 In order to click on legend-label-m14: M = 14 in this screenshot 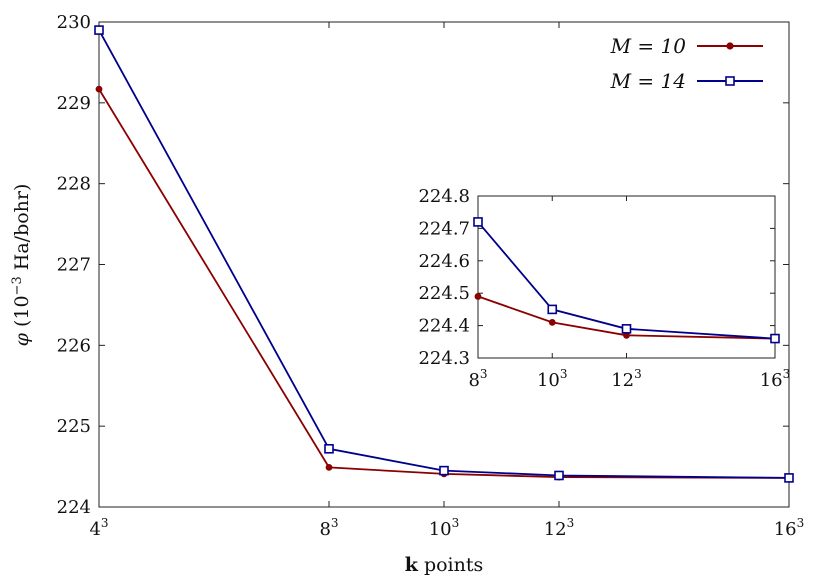, I will do `click(648, 81)`.